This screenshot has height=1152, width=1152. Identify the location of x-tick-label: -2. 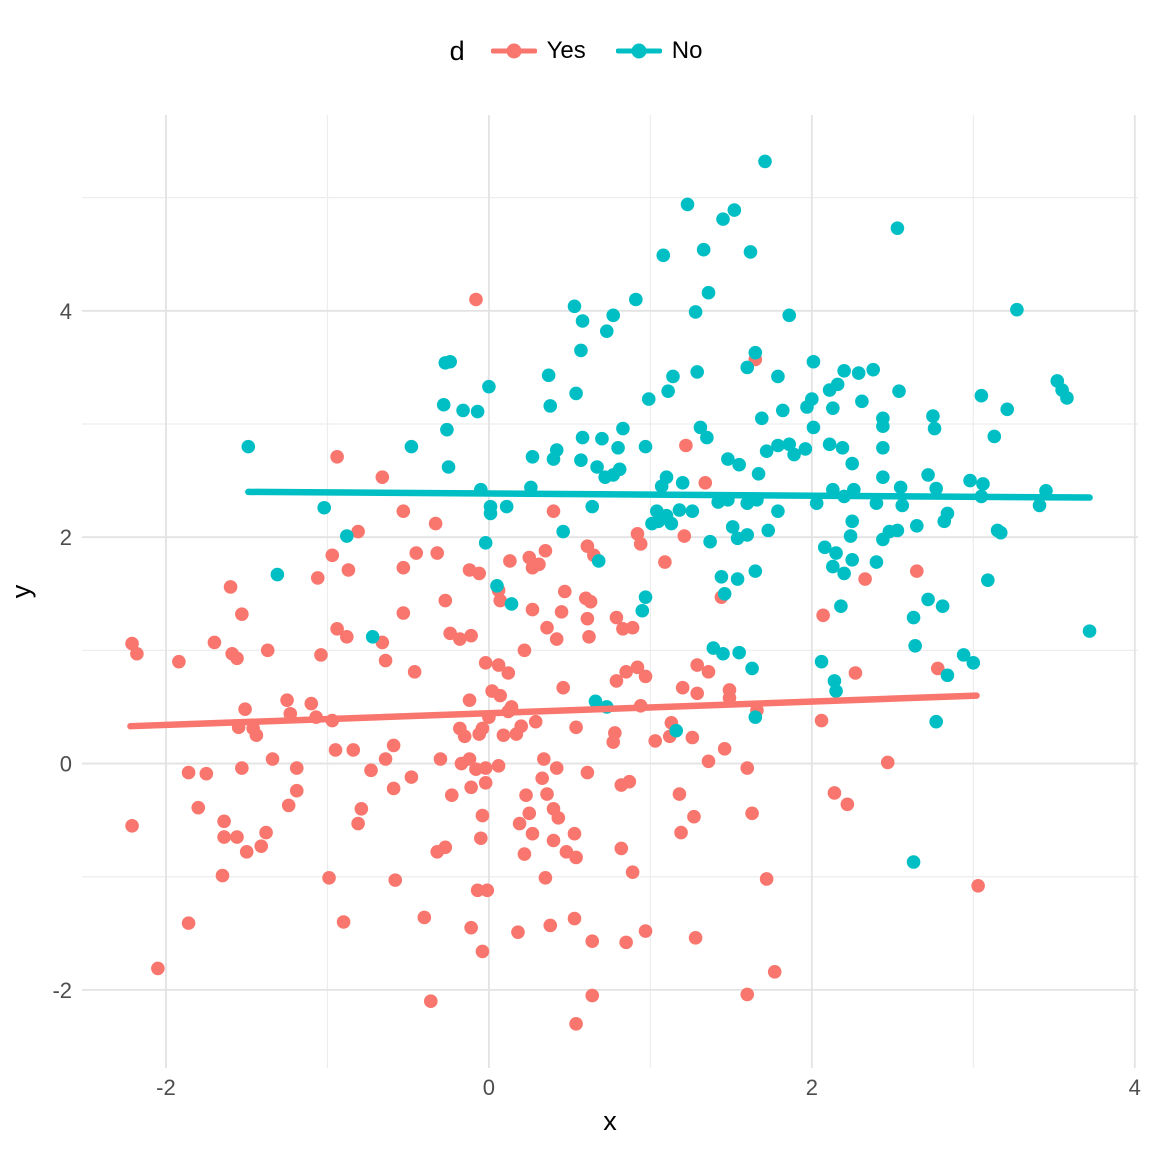
(166, 1087).